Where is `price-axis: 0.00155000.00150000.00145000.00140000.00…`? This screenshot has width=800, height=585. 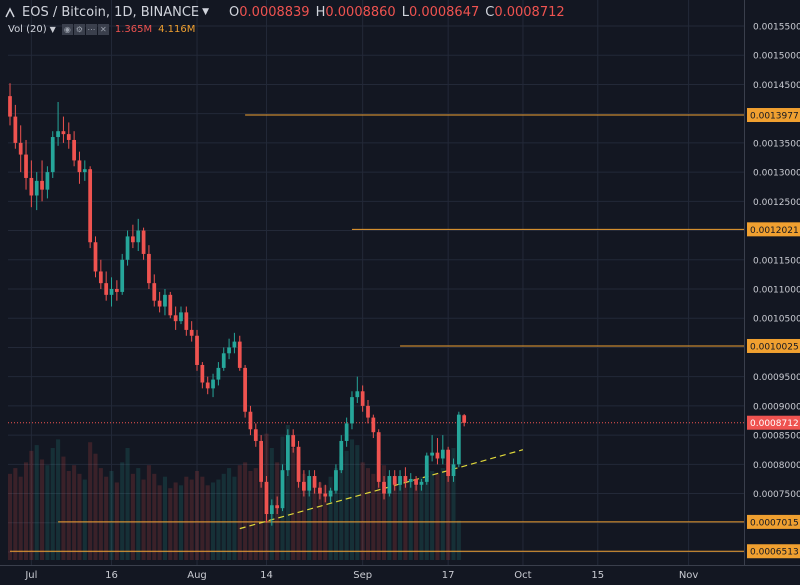
price-axis: 0.00155000.00150000.00145000.00140000.00… is located at coordinates (772, 282).